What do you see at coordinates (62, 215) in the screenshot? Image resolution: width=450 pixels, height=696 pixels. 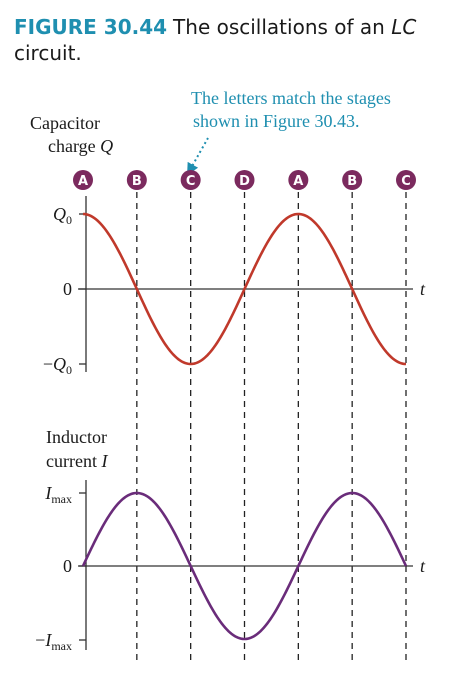 I see `y-tick-label-0: Q0` at bounding box center [62, 215].